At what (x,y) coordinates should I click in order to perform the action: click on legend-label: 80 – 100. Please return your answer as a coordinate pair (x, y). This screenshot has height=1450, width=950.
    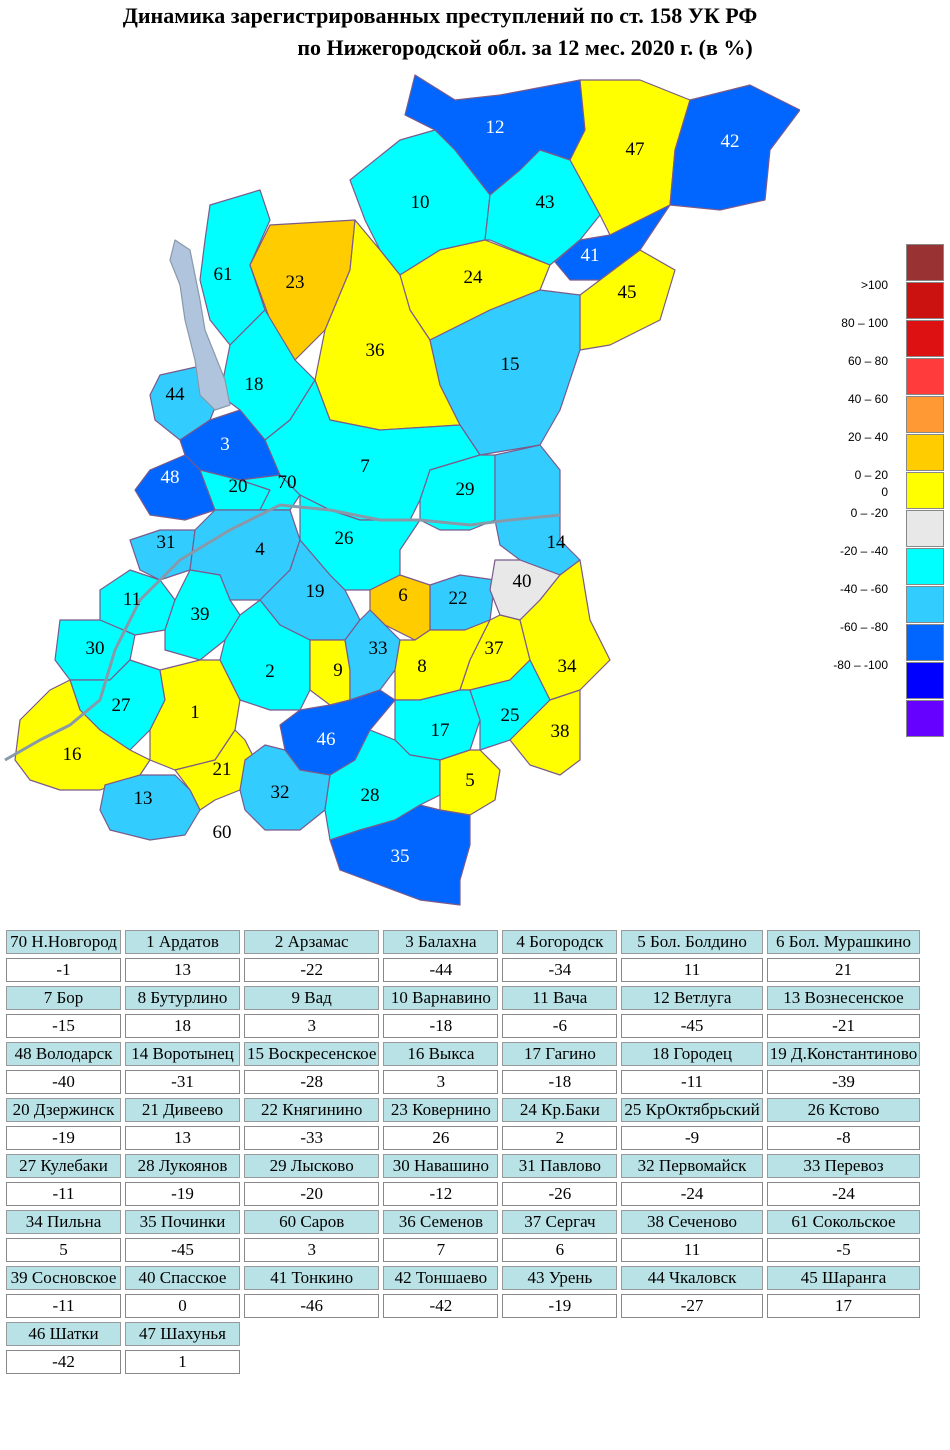
    Looking at the image, I should click on (864, 323).